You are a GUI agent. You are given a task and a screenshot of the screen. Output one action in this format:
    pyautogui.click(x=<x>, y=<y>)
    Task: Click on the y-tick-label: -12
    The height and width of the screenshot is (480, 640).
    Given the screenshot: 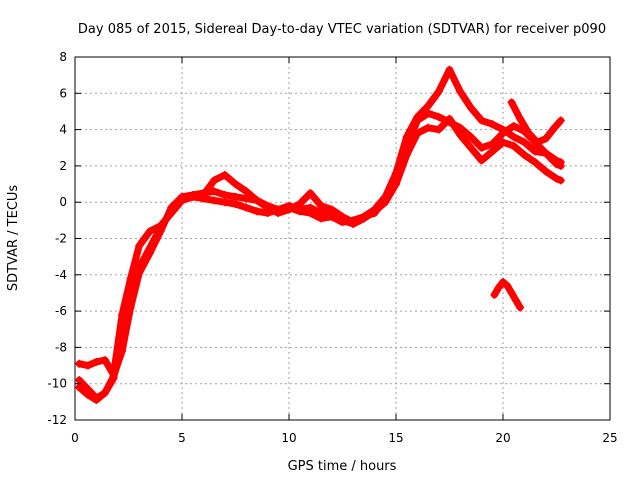 What is the action you would take?
    pyautogui.click(x=57, y=420)
    